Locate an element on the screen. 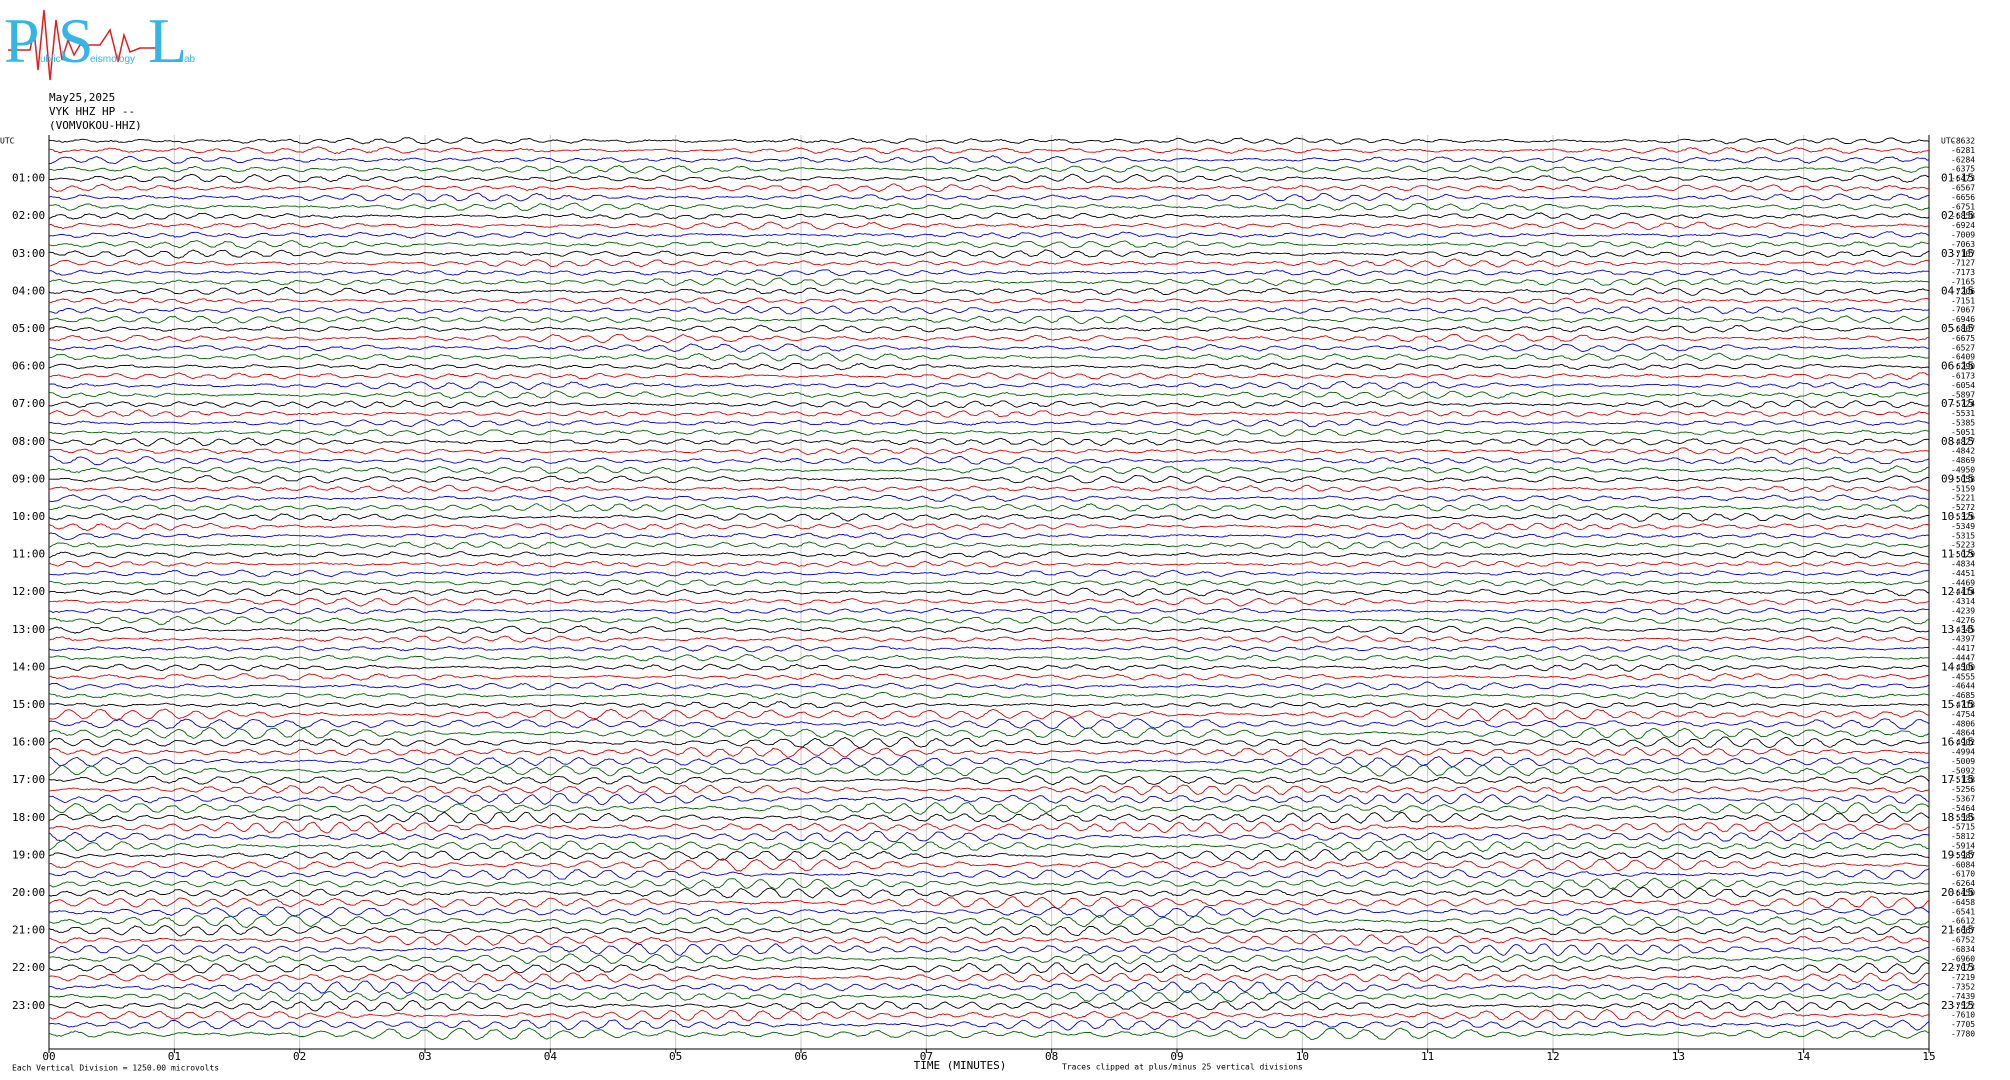 The image size is (2010, 1080). left-time-label: 09:00 is located at coordinates (28, 478).